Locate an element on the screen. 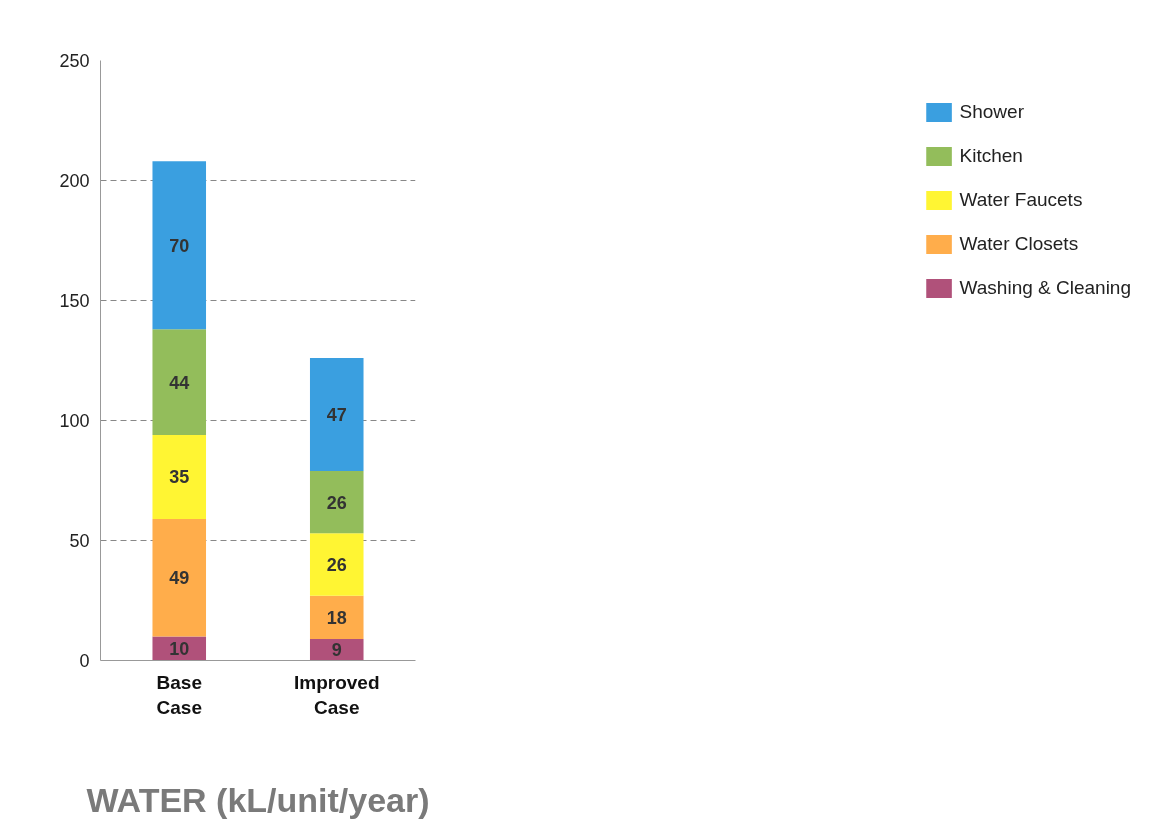 This screenshot has width=1171, height=821. data-label: 35 is located at coordinates (179, 477).